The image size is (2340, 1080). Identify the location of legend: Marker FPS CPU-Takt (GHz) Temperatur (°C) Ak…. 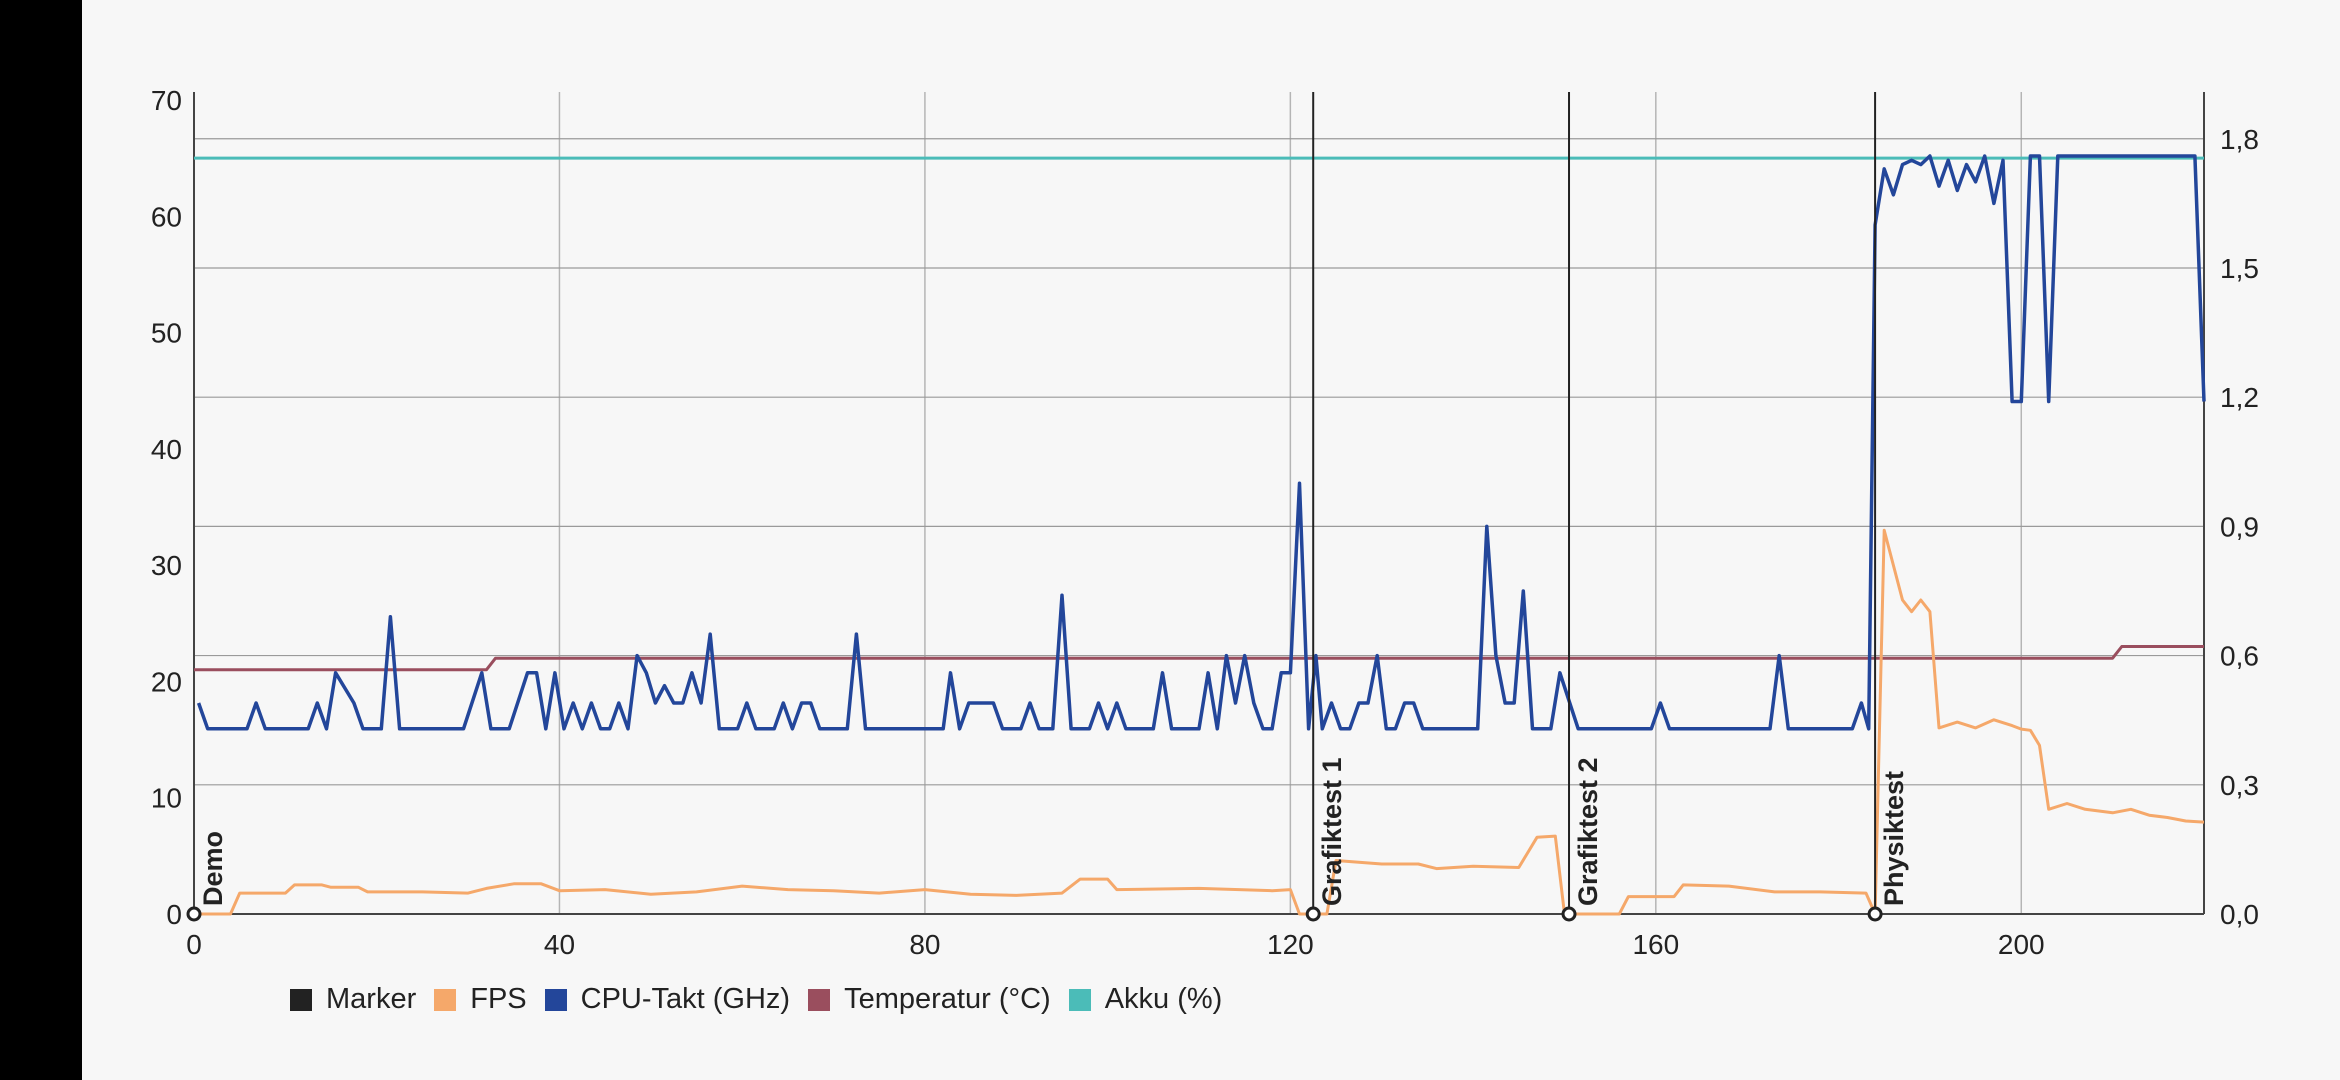
(765, 999).